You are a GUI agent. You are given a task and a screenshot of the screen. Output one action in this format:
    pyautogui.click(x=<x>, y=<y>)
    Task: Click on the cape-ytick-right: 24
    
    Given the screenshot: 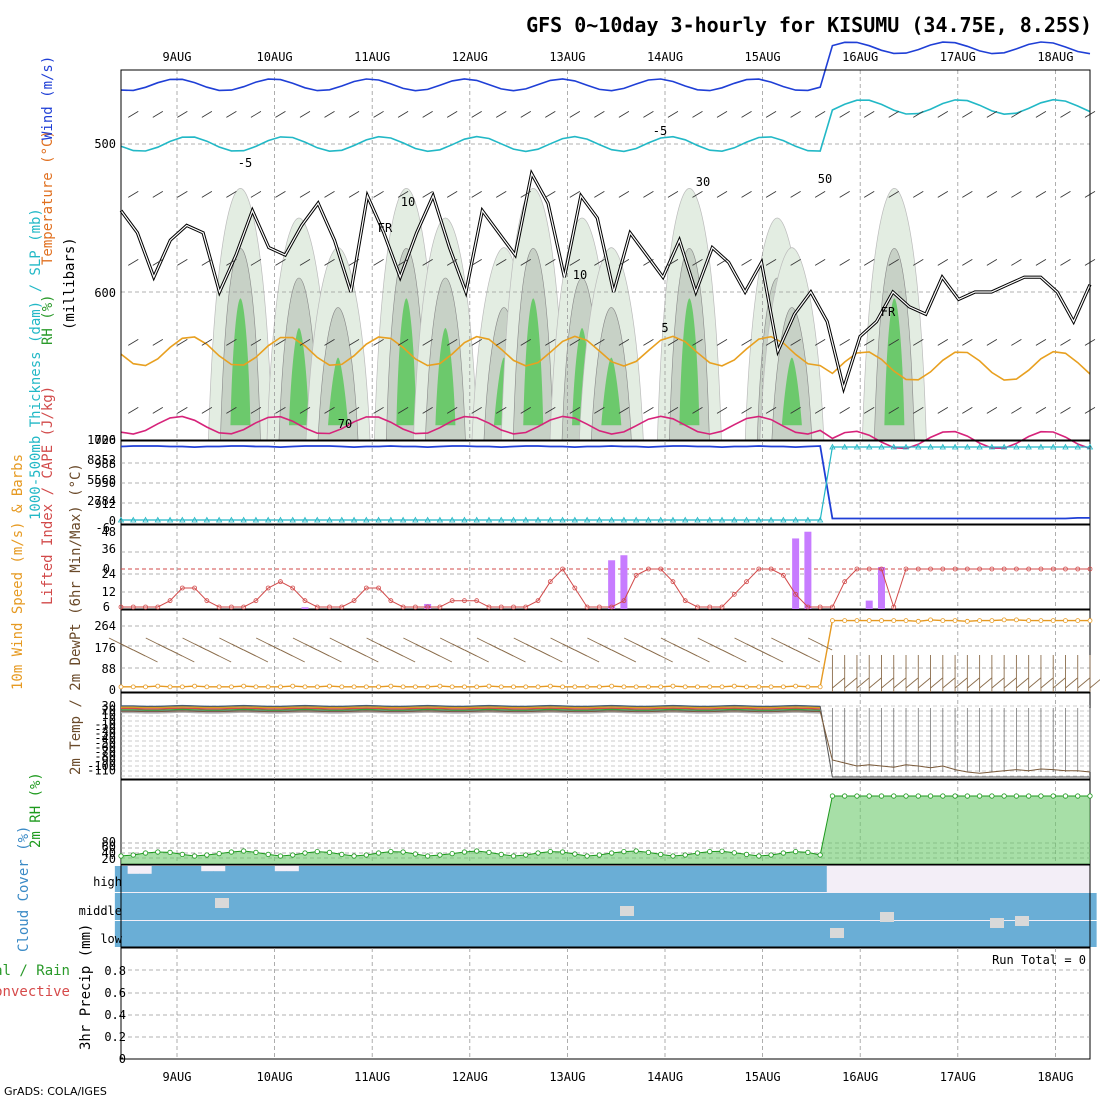 What is the action you would take?
    pyautogui.click(x=109, y=574)
    